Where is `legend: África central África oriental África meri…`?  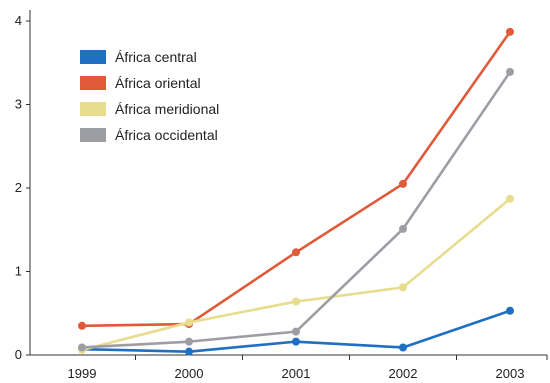 legend: África central África oriental África meri… is located at coordinates (149, 96).